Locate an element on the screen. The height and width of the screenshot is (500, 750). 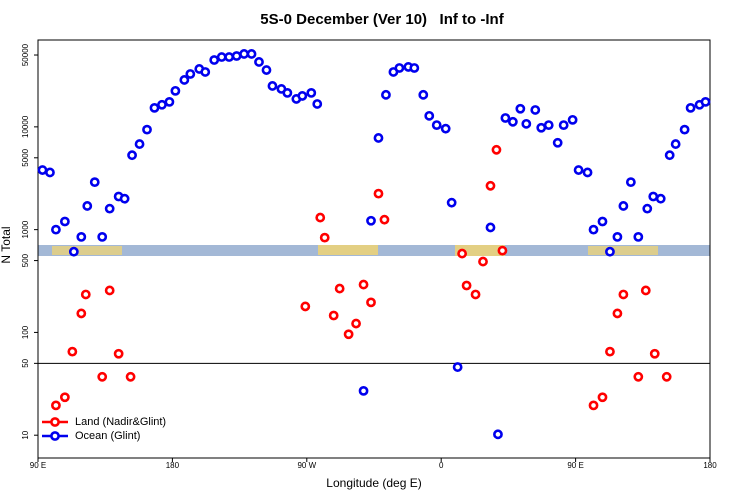
y-tick-label: 50 is located at coordinates (25, 362).